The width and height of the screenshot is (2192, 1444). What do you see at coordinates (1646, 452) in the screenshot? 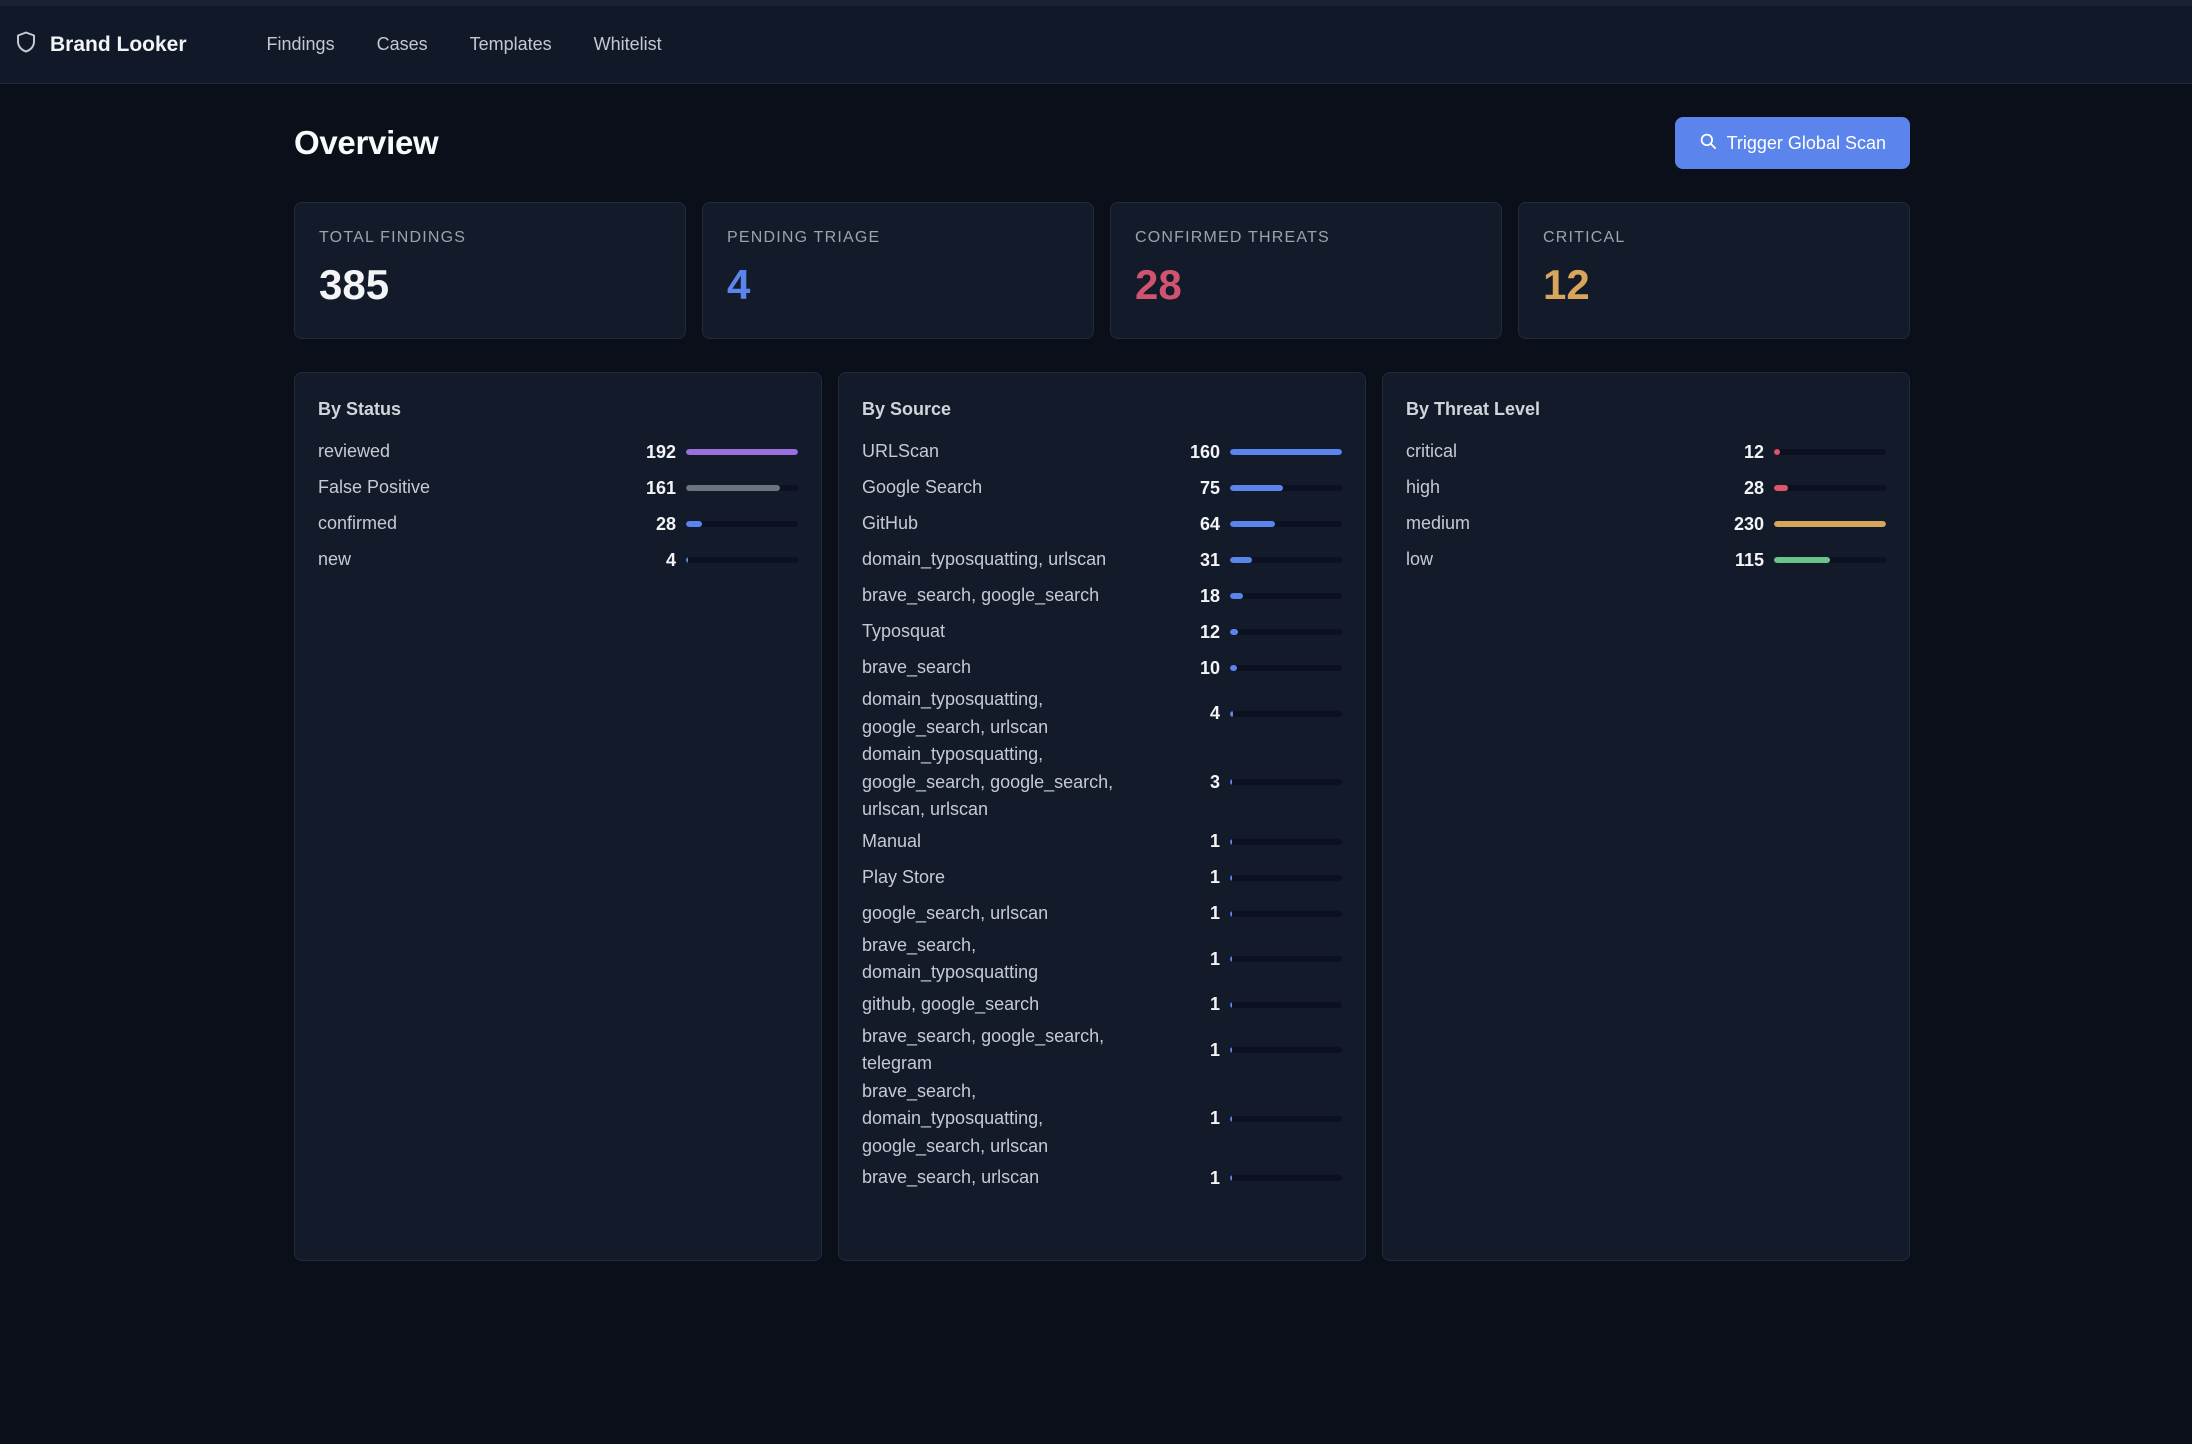
I see `breakdown-row: critical 12` at bounding box center [1646, 452].